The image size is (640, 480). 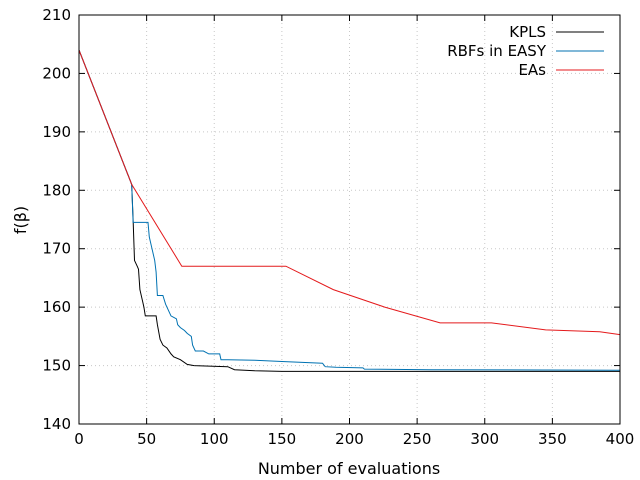 What do you see at coordinates (56, 190) in the screenshot?
I see `y-tick-label: 180` at bounding box center [56, 190].